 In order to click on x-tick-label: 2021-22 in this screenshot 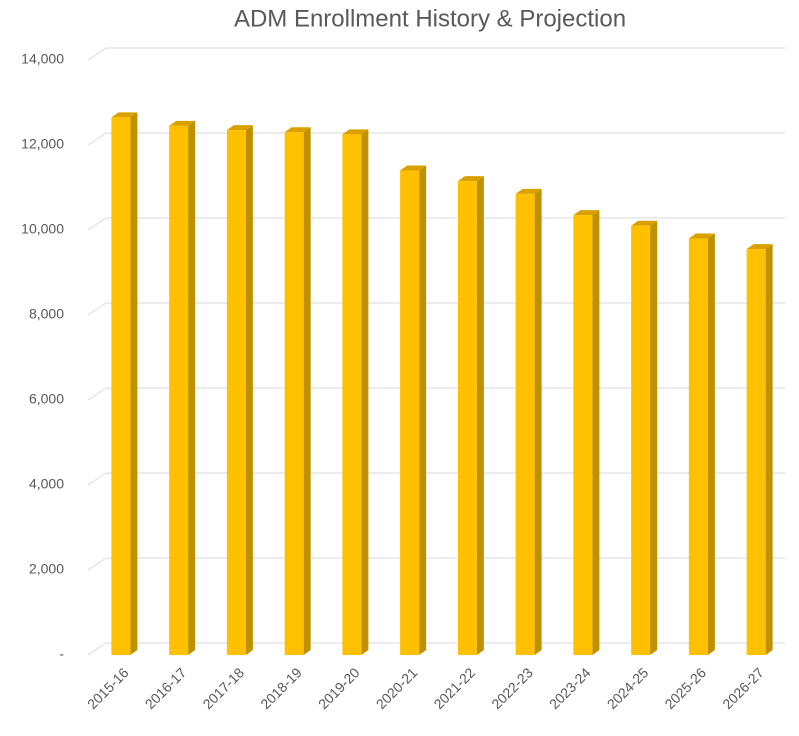, I will do `click(454, 688)`.